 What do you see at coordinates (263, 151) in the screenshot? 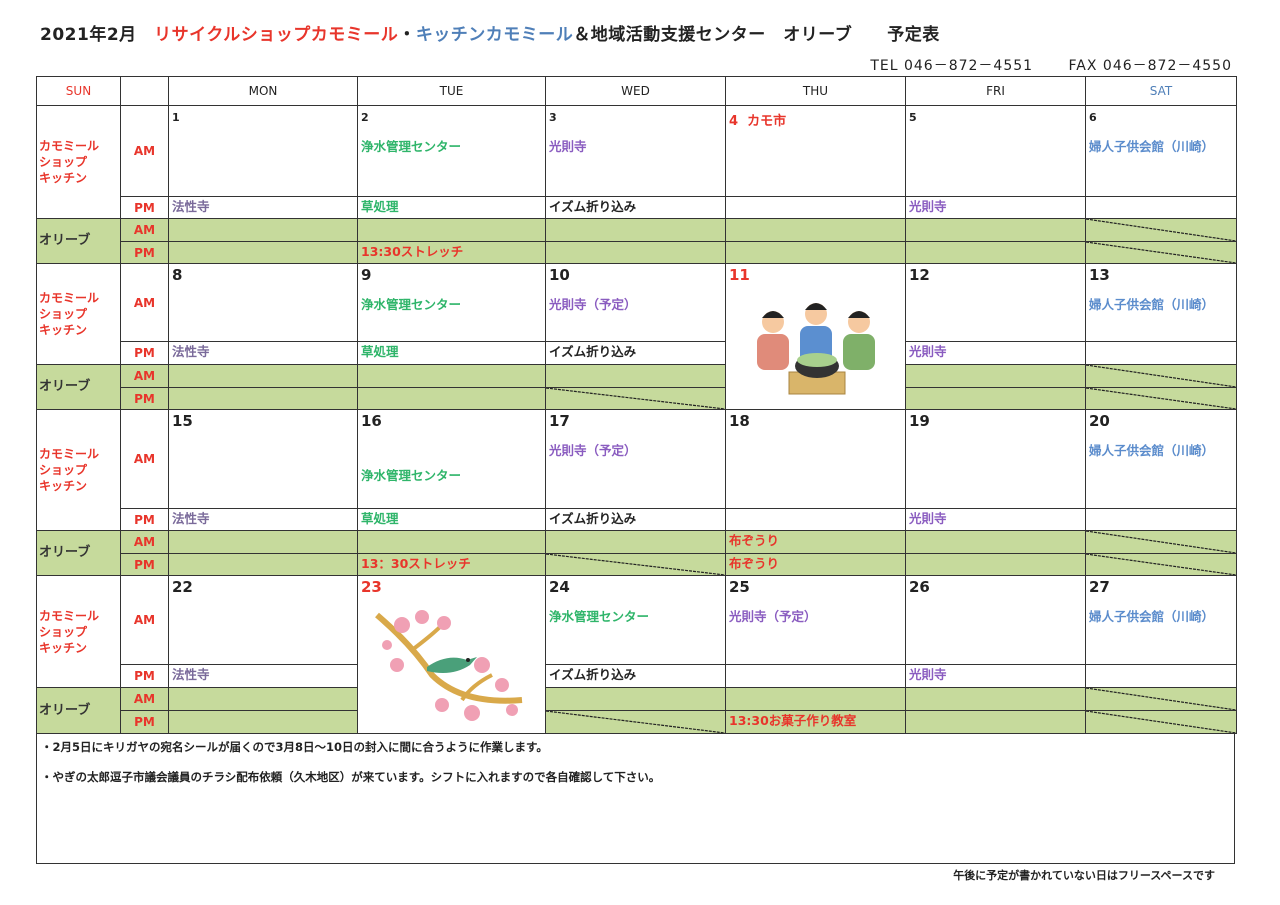
I see `day-cell-1: 1` at bounding box center [263, 151].